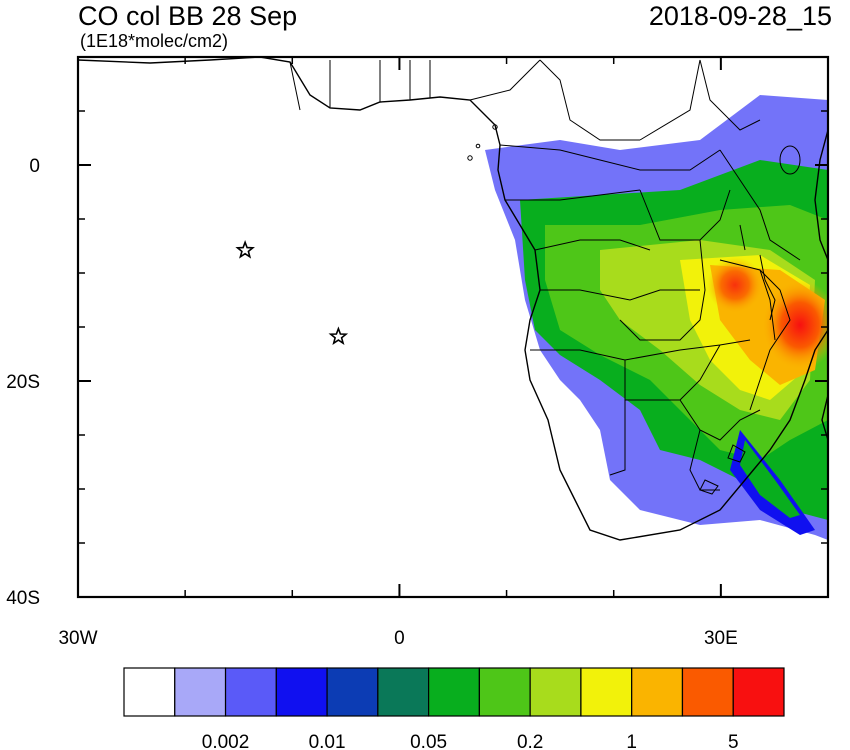  I want to click on islands, so click(482, 142).